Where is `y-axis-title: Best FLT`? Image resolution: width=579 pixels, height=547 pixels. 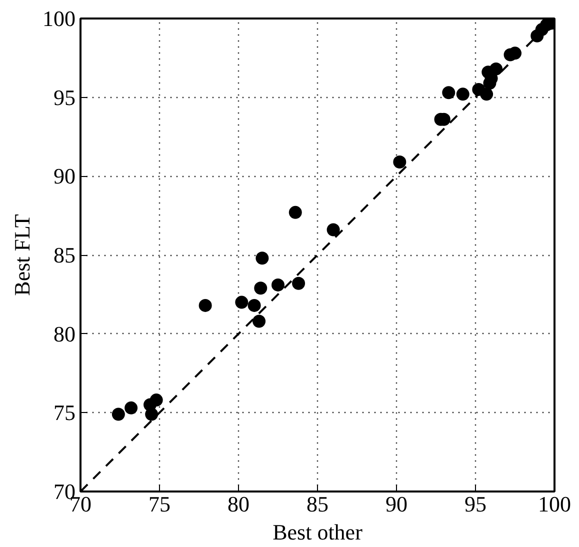 y-axis-title: Best FLT is located at coordinates (22, 255).